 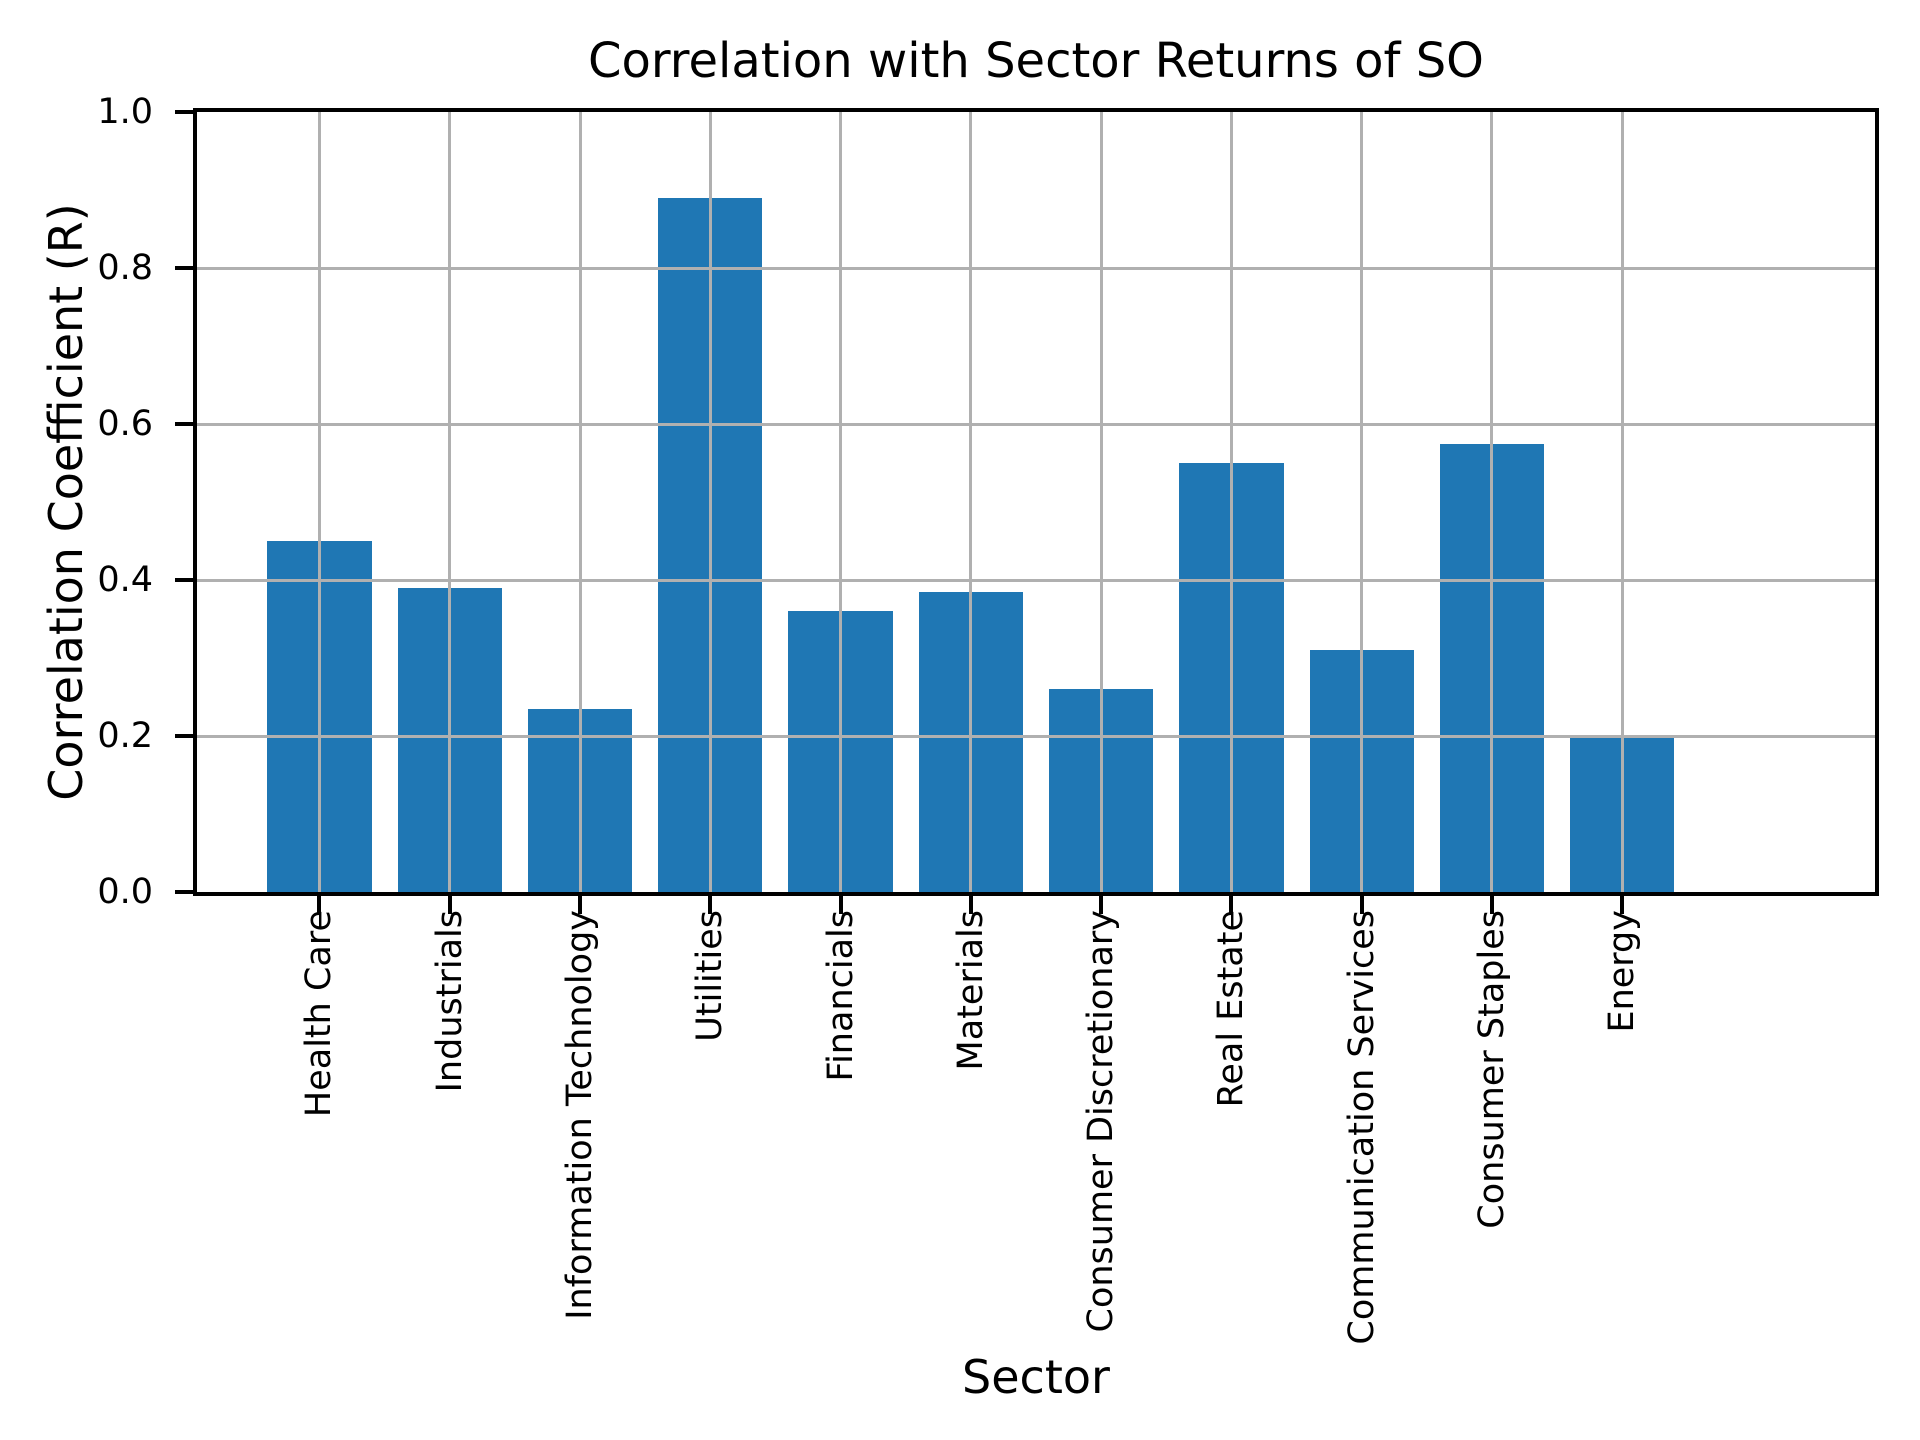 What do you see at coordinates (125, 892) in the screenshot?
I see `y-tick-label: 0.0` at bounding box center [125, 892].